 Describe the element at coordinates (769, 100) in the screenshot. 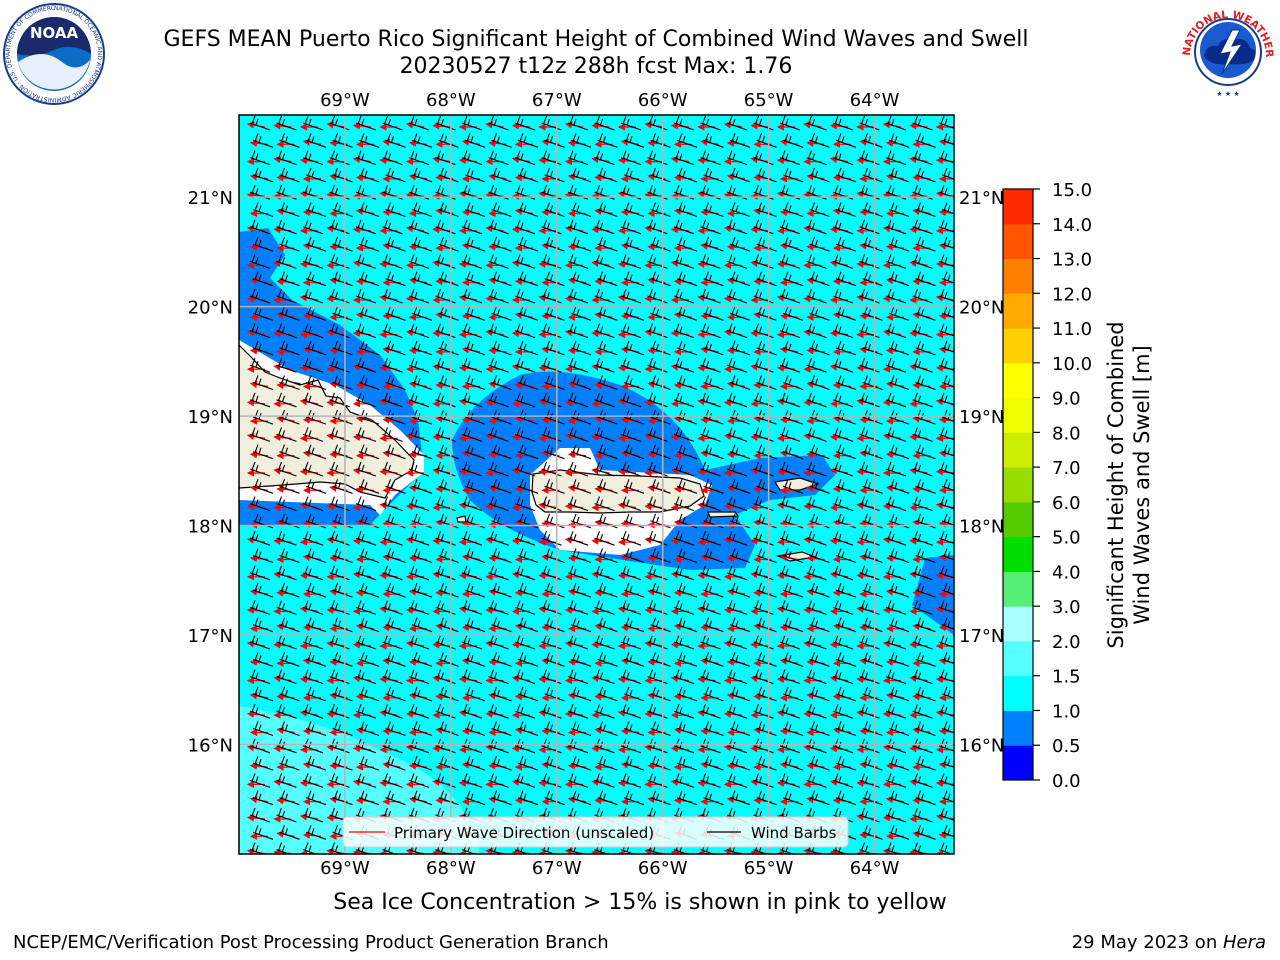

I see `lon-label-top: 65°W` at that location.